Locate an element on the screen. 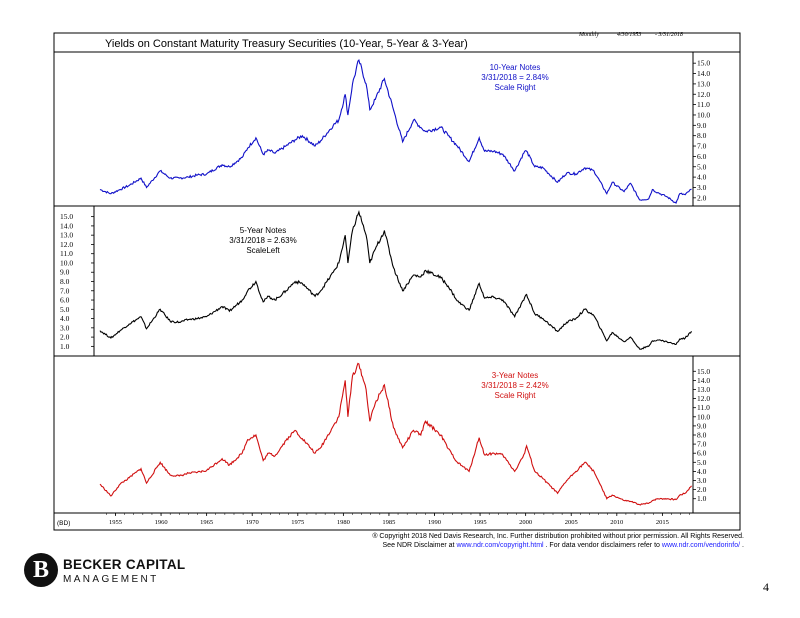 Image resolution: width=800 pixels, height=618 pixels. frequency-label: Monthly is located at coordinates (589, 35).